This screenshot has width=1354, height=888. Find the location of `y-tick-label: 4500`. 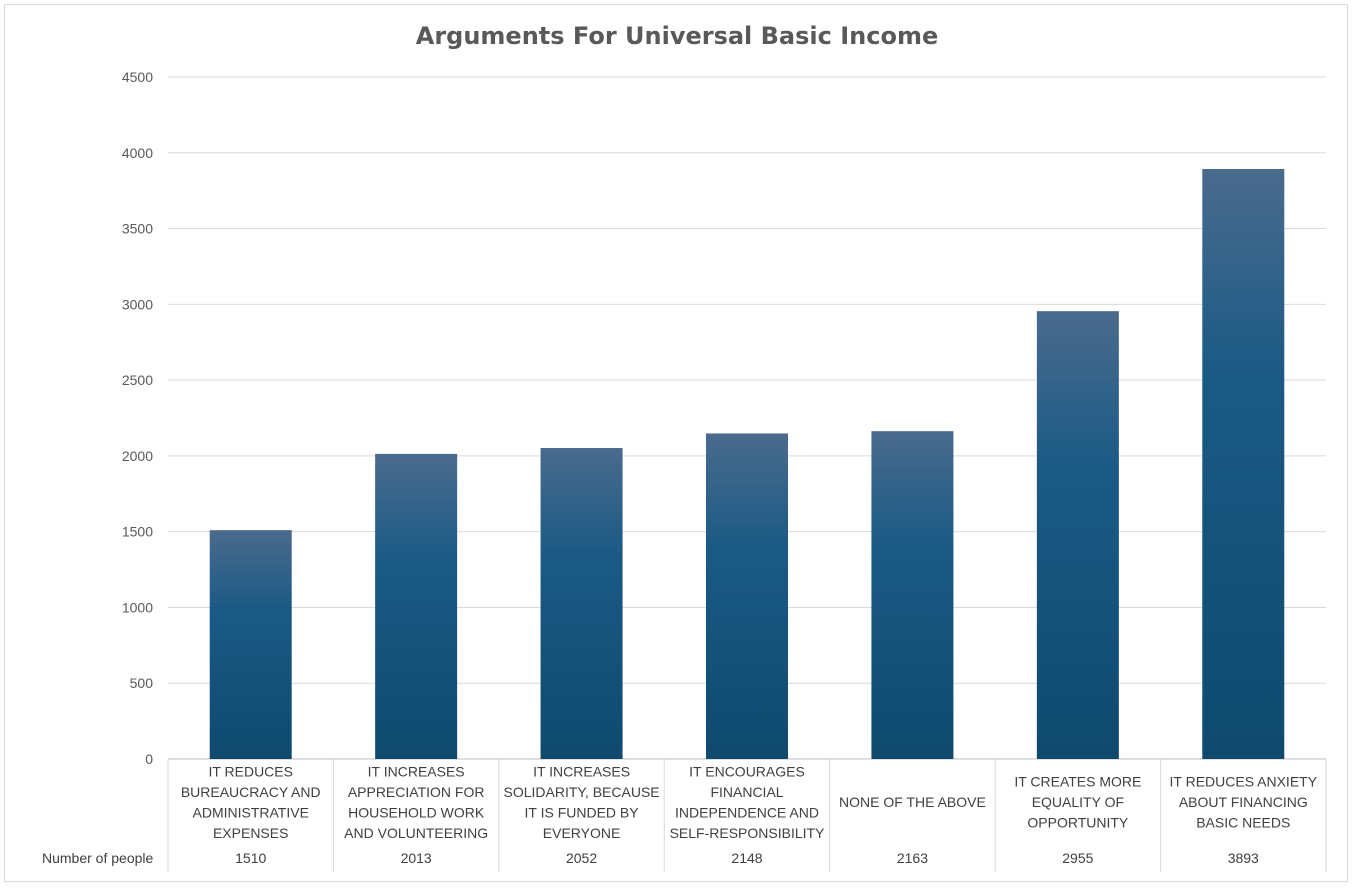

y-tick-label: 4500 is located at coordinates (137, 77).